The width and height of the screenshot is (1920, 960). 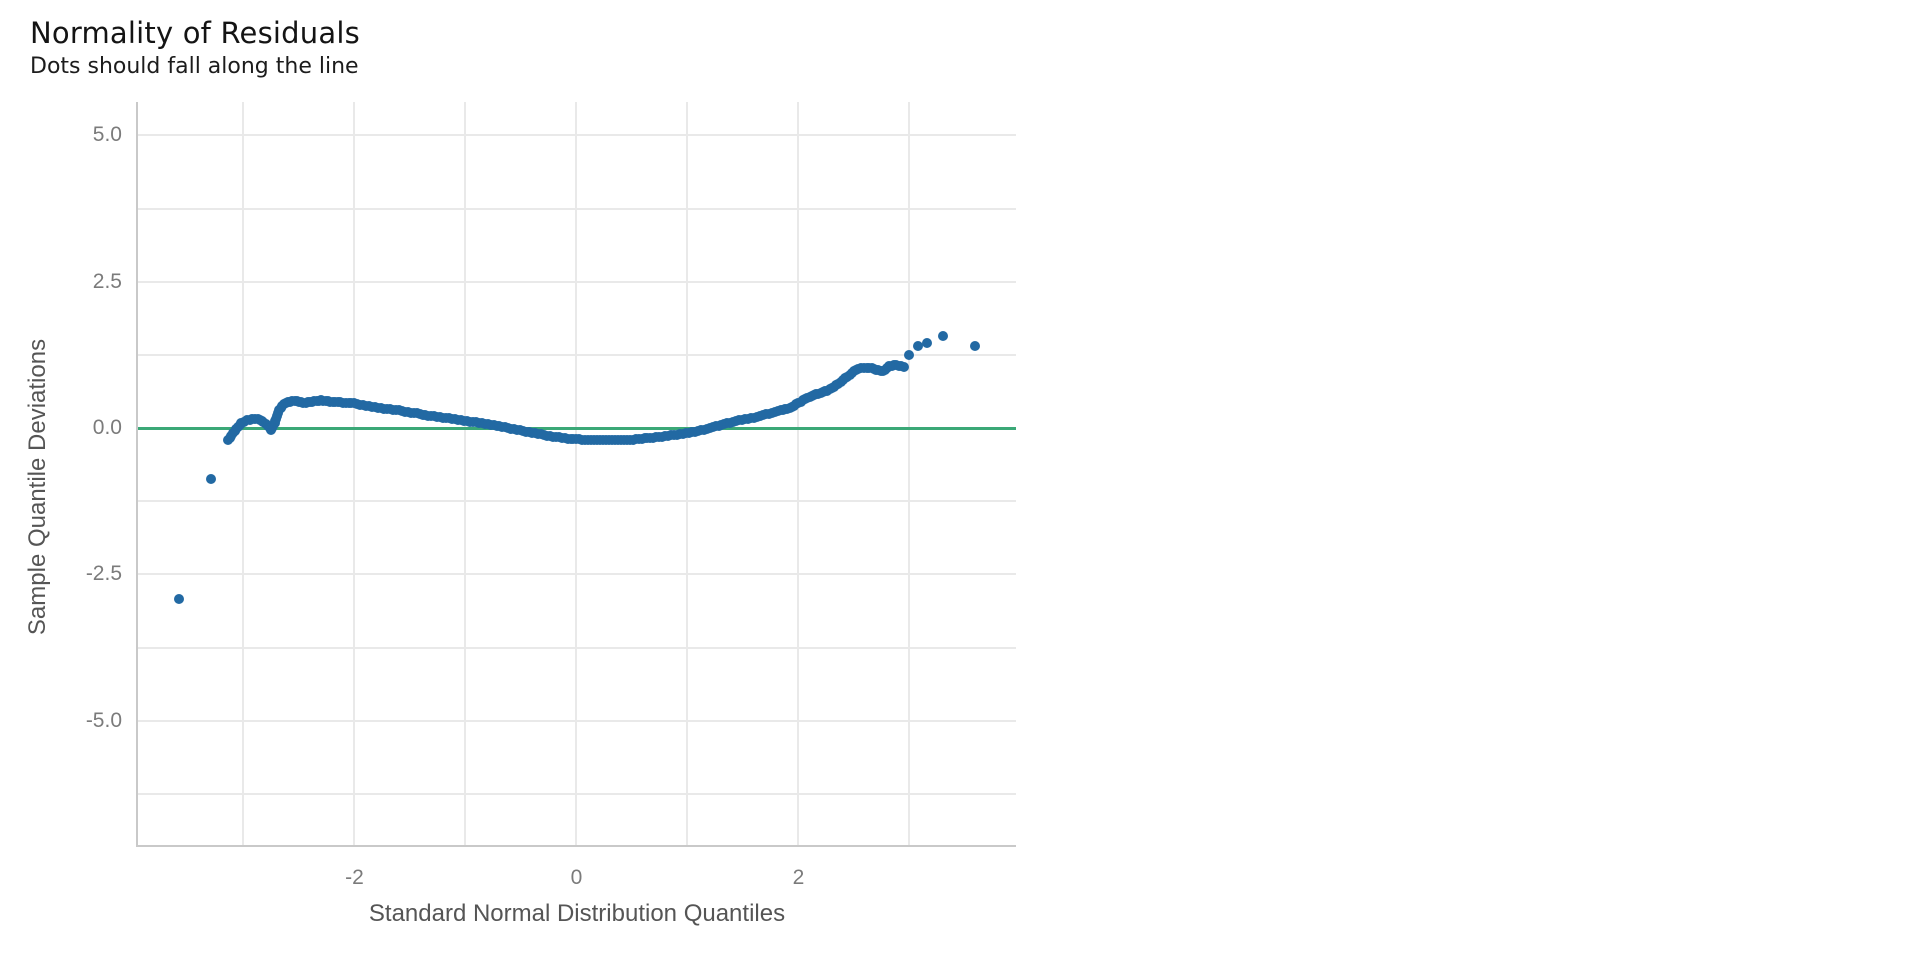 What do you see at coordinates (37, 487) in the screenshot?
I see `y-axis-title: Sample Quantile Deviations` at bounding box center [37, 487].